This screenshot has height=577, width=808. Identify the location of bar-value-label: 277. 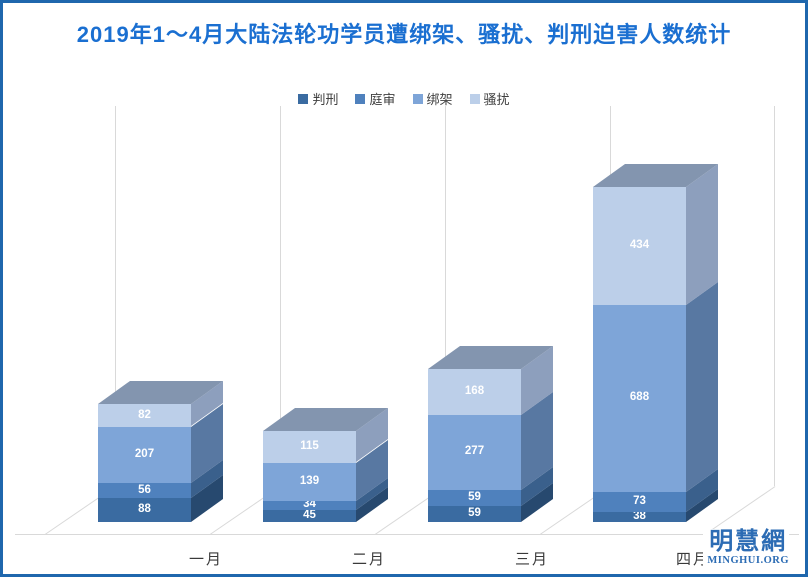
(474, 451).